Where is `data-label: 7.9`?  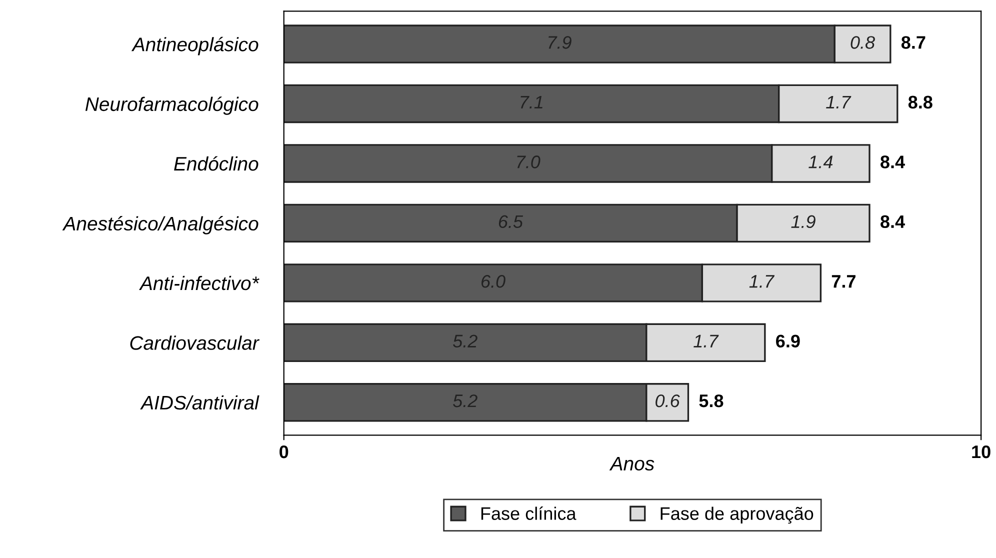
data-label: 7.9 is located at coordinates (560, 42).